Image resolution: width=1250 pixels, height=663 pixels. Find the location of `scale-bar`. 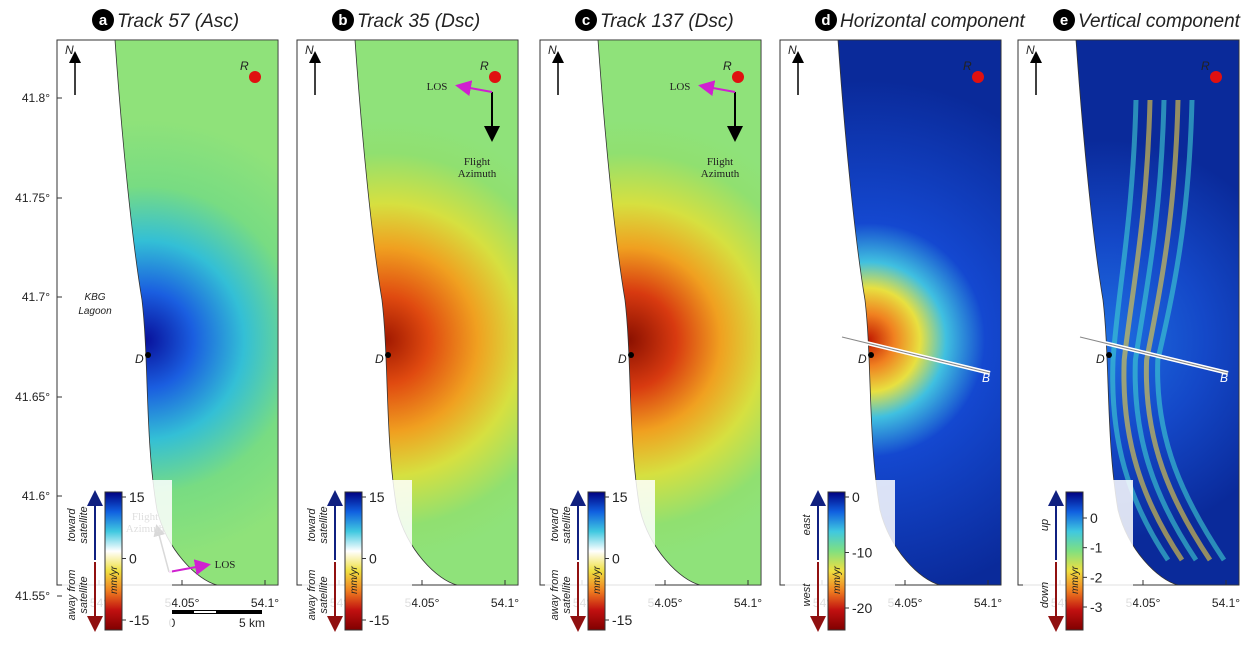

scale-bar is located at coordinates (217, 612).